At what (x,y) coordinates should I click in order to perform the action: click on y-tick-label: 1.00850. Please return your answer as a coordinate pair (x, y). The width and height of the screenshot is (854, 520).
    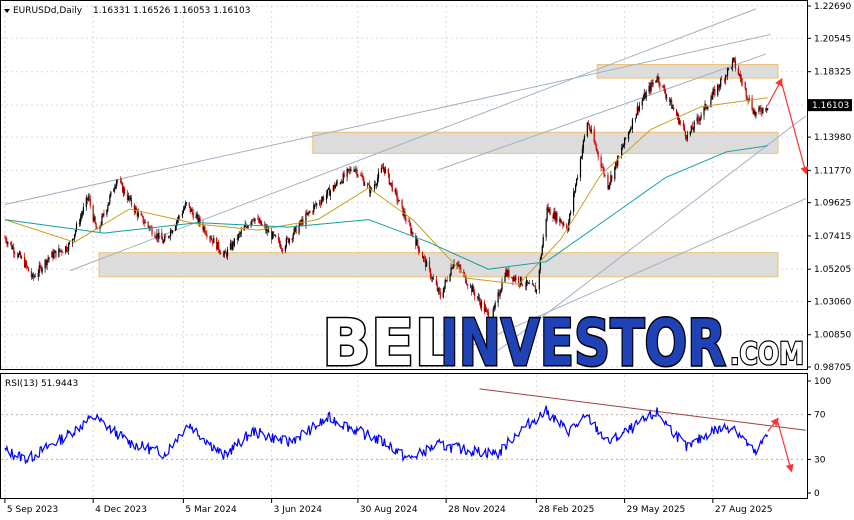
    Looking at the image, I should click on (832, 336).